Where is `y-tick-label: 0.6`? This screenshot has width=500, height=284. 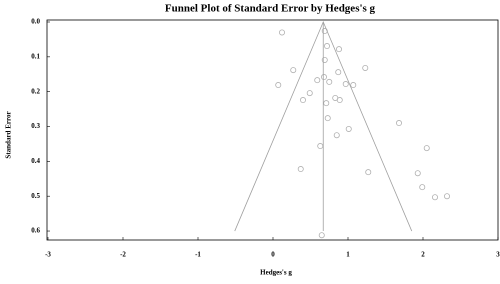 y-tick-label: 0.6 is located at coordinates (35, 231).